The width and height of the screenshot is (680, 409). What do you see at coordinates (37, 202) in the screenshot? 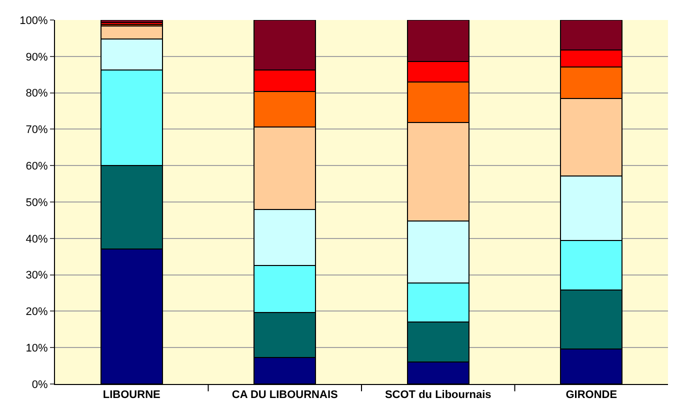
I see `y-tick-label: 50%` at bounding box center [37, 202].